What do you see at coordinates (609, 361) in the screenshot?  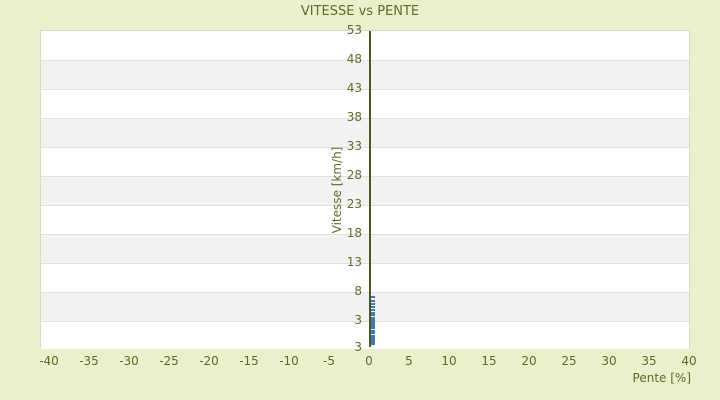 I see `x-tick-label: 30` at bounding box center [609, 361].